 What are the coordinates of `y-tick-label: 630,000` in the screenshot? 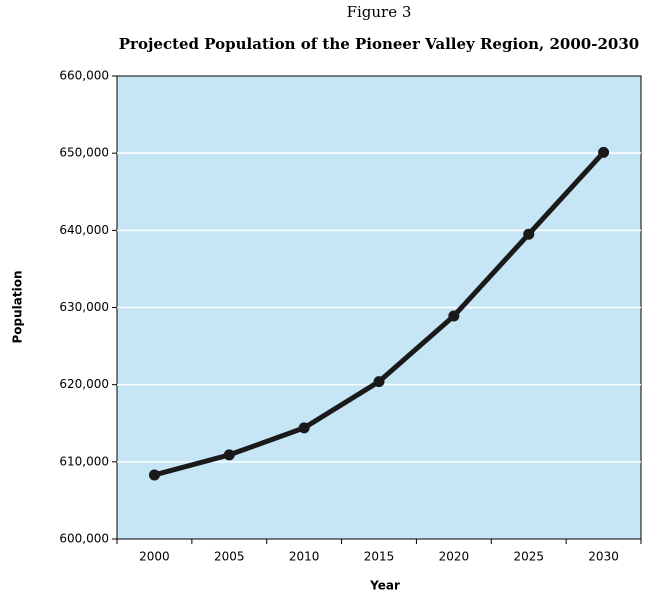 It's located at (84, 307).